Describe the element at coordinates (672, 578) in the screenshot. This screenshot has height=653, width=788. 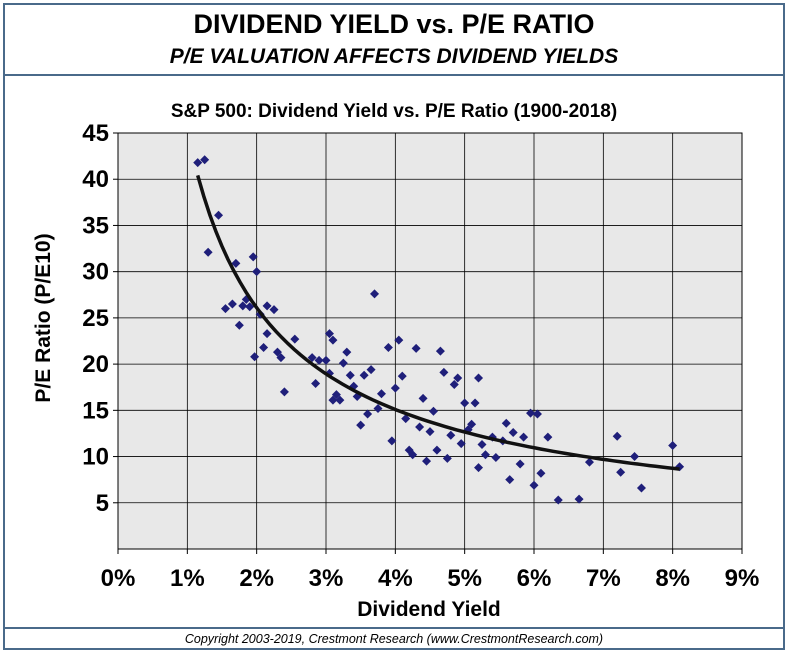
I see `x-tick-label: 8%` at that location.